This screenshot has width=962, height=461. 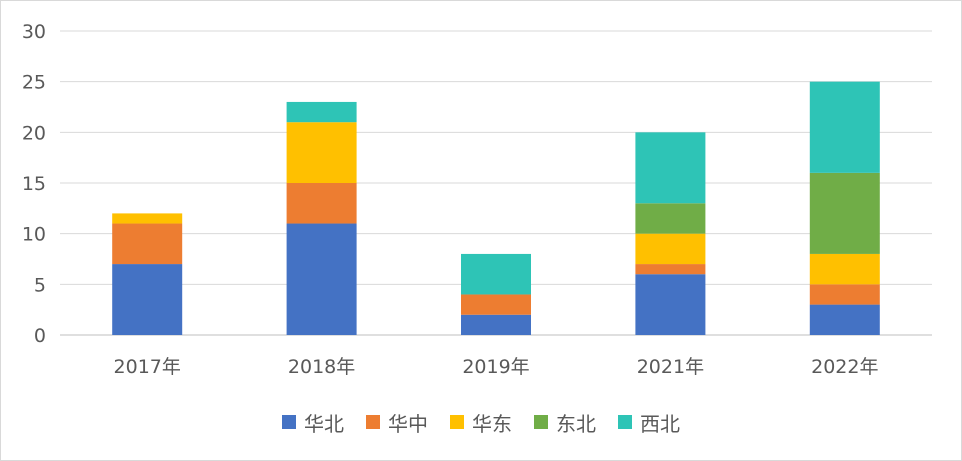 I want to click on x-tick-label: 2018年, so click(x=321, y=367).